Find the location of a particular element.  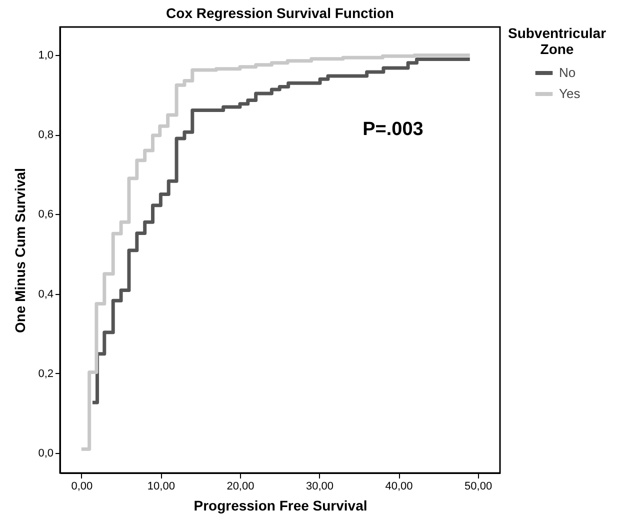

y-tick-label: 0,2 is located at coordinates (46, 374).